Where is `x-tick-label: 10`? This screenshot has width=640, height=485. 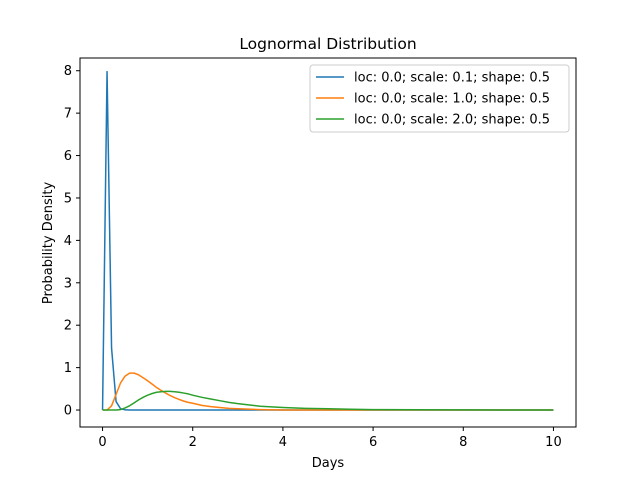 x-tick-label: 10 is located at coordinates (553, 442).